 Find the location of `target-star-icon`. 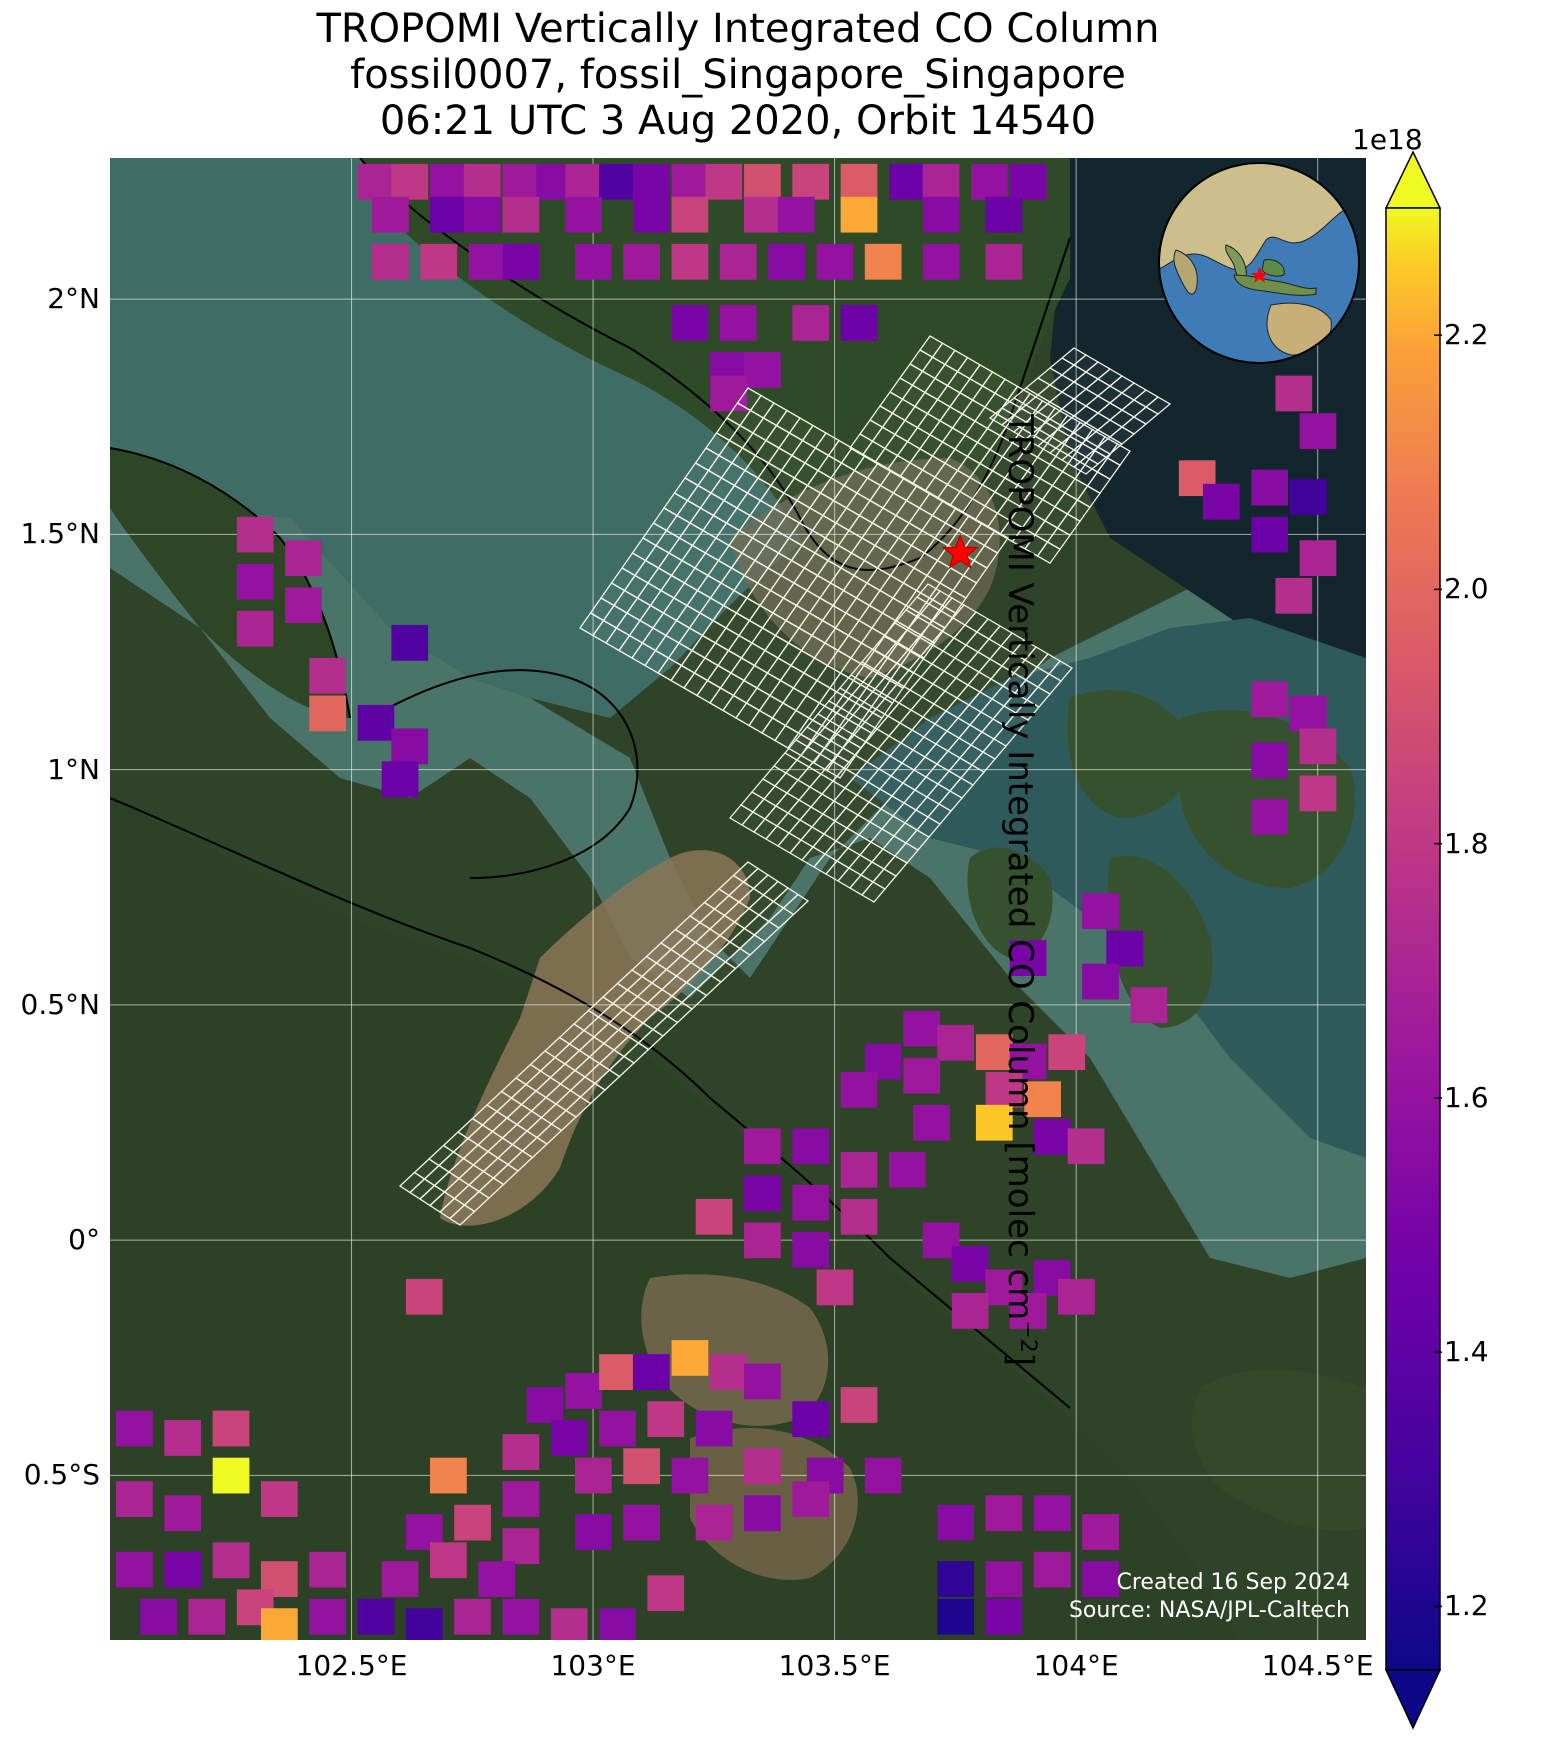

target-star-icon is located at coordinates (960, 551).